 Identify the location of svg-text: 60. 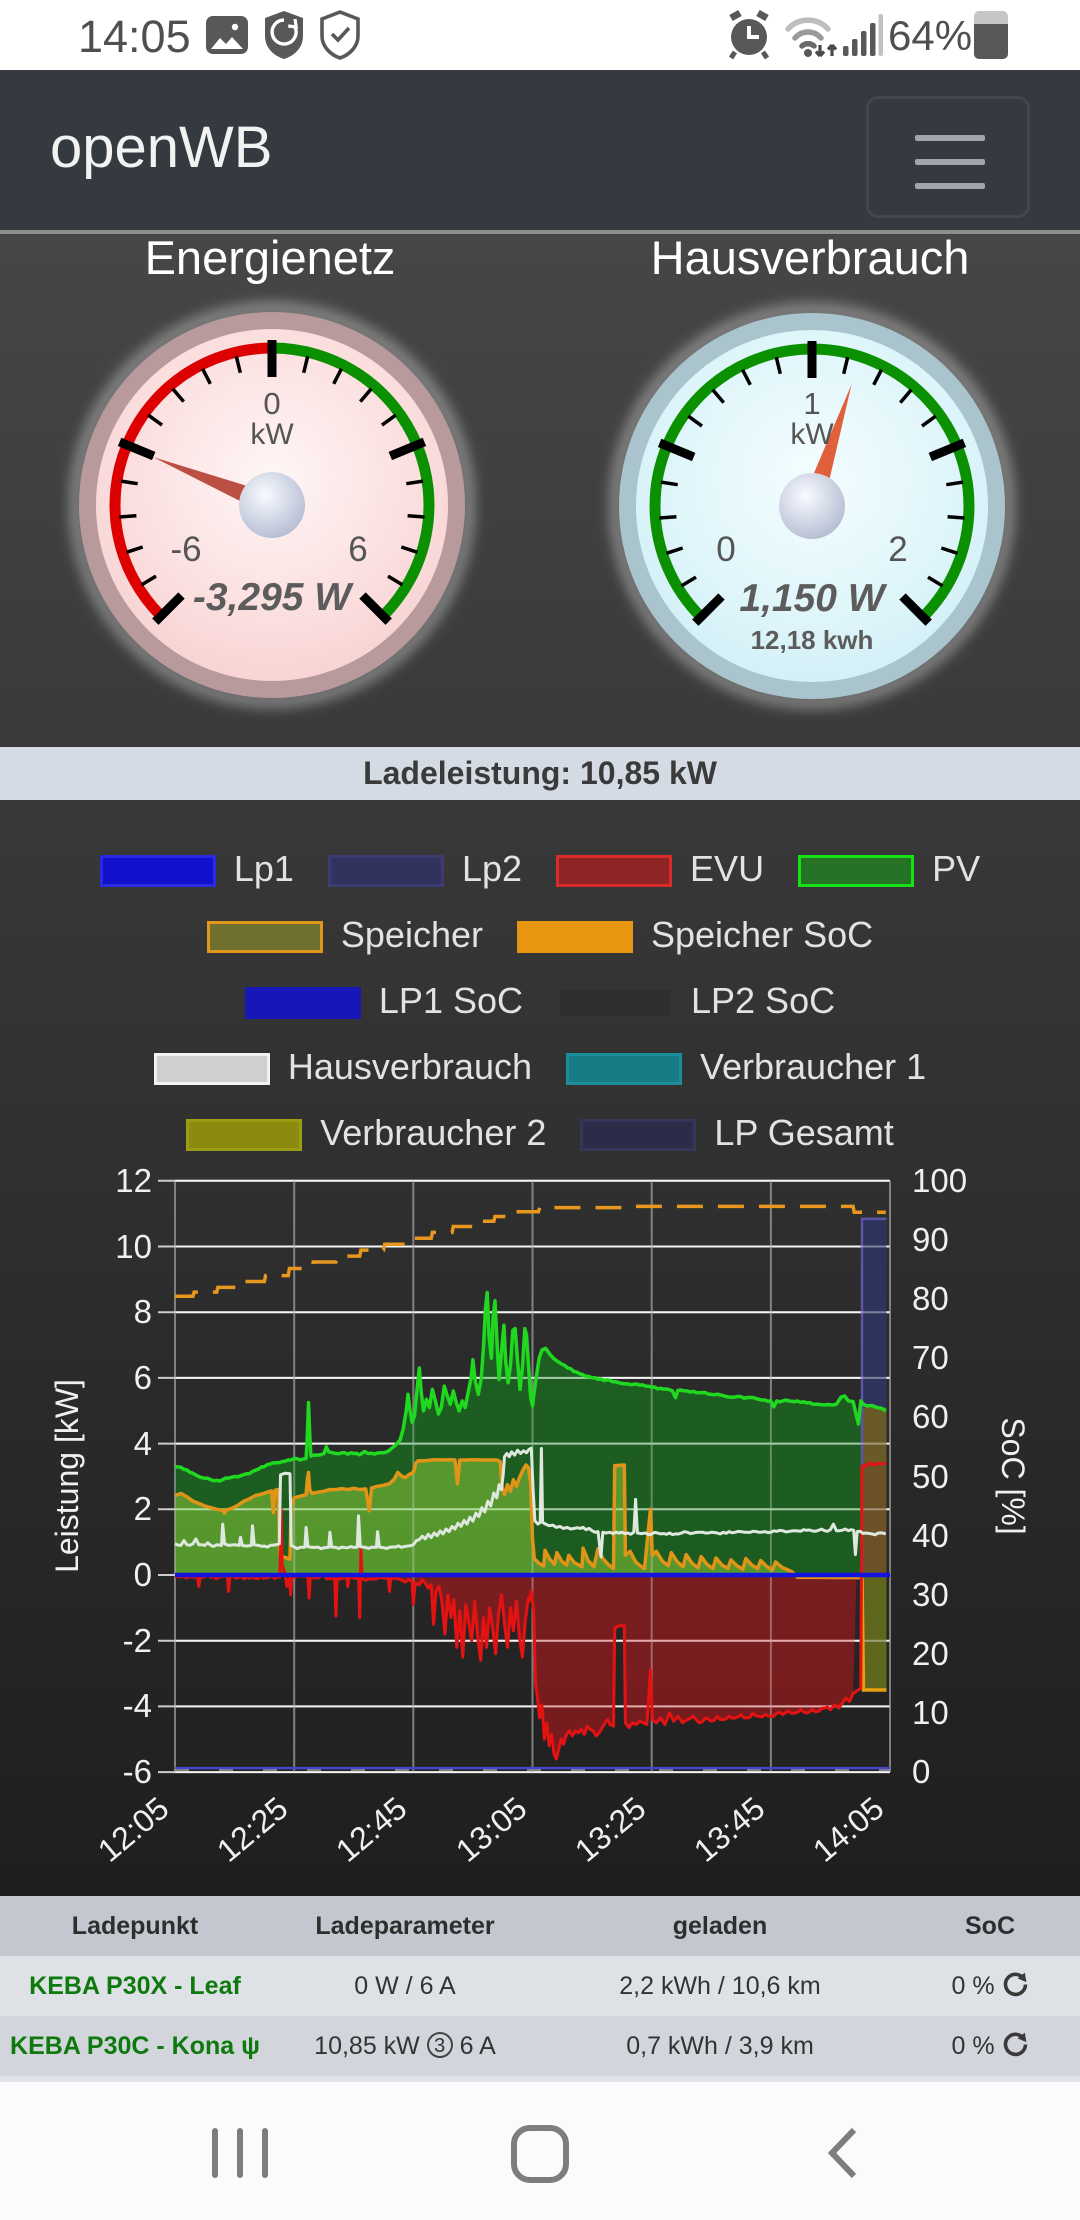
(930, 1416).